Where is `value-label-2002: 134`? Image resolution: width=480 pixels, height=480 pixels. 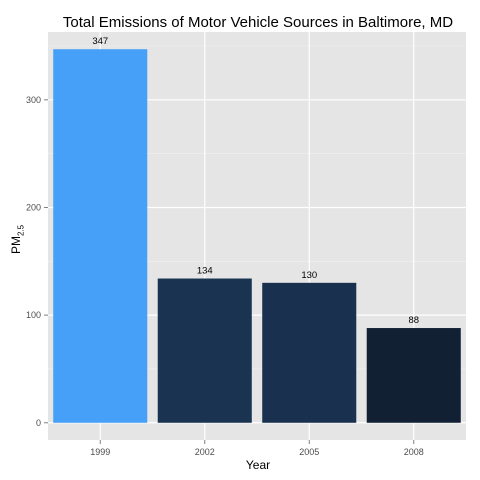 value-label-2002: 134 is located at coordinates (205, 271).